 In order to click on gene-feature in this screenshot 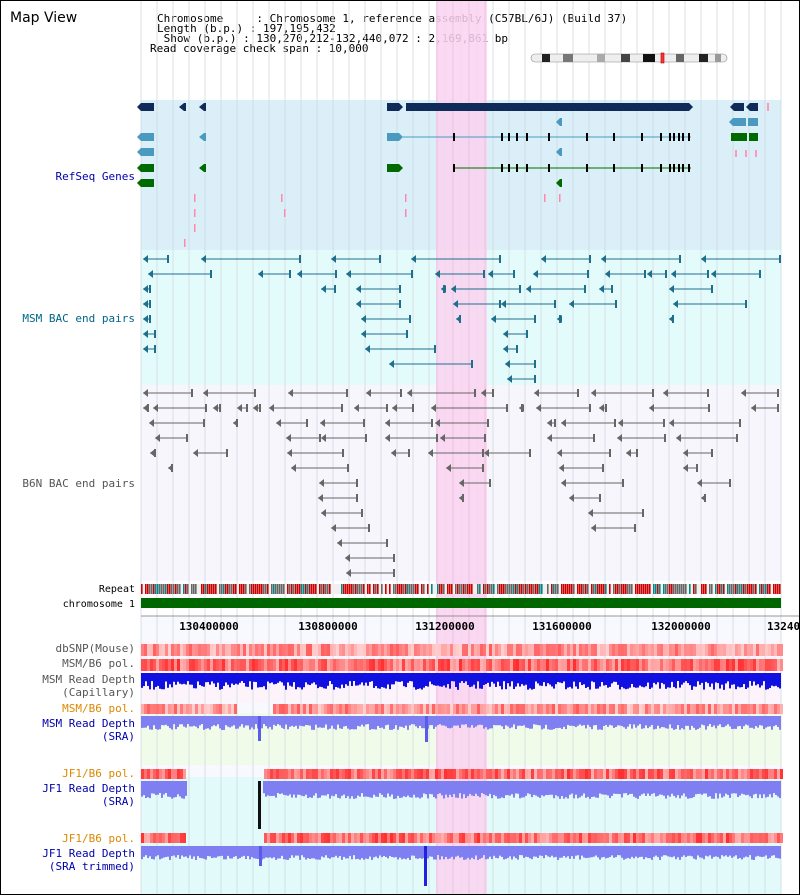, I will do `click(753, 137)`.